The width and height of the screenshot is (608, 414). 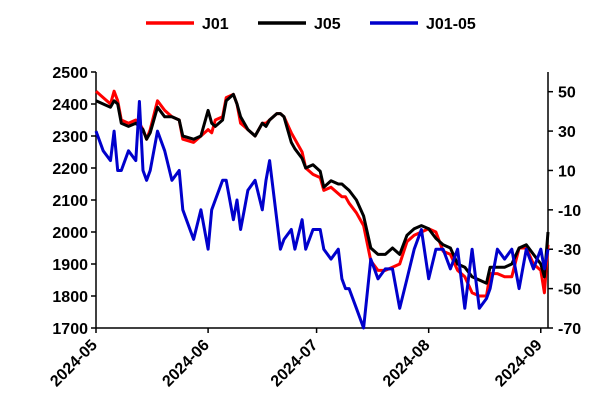 What do you see at coordinates (567, 93) in the screenshot?
I see `right-tick-label: 50` at bounding box center [567, 93].